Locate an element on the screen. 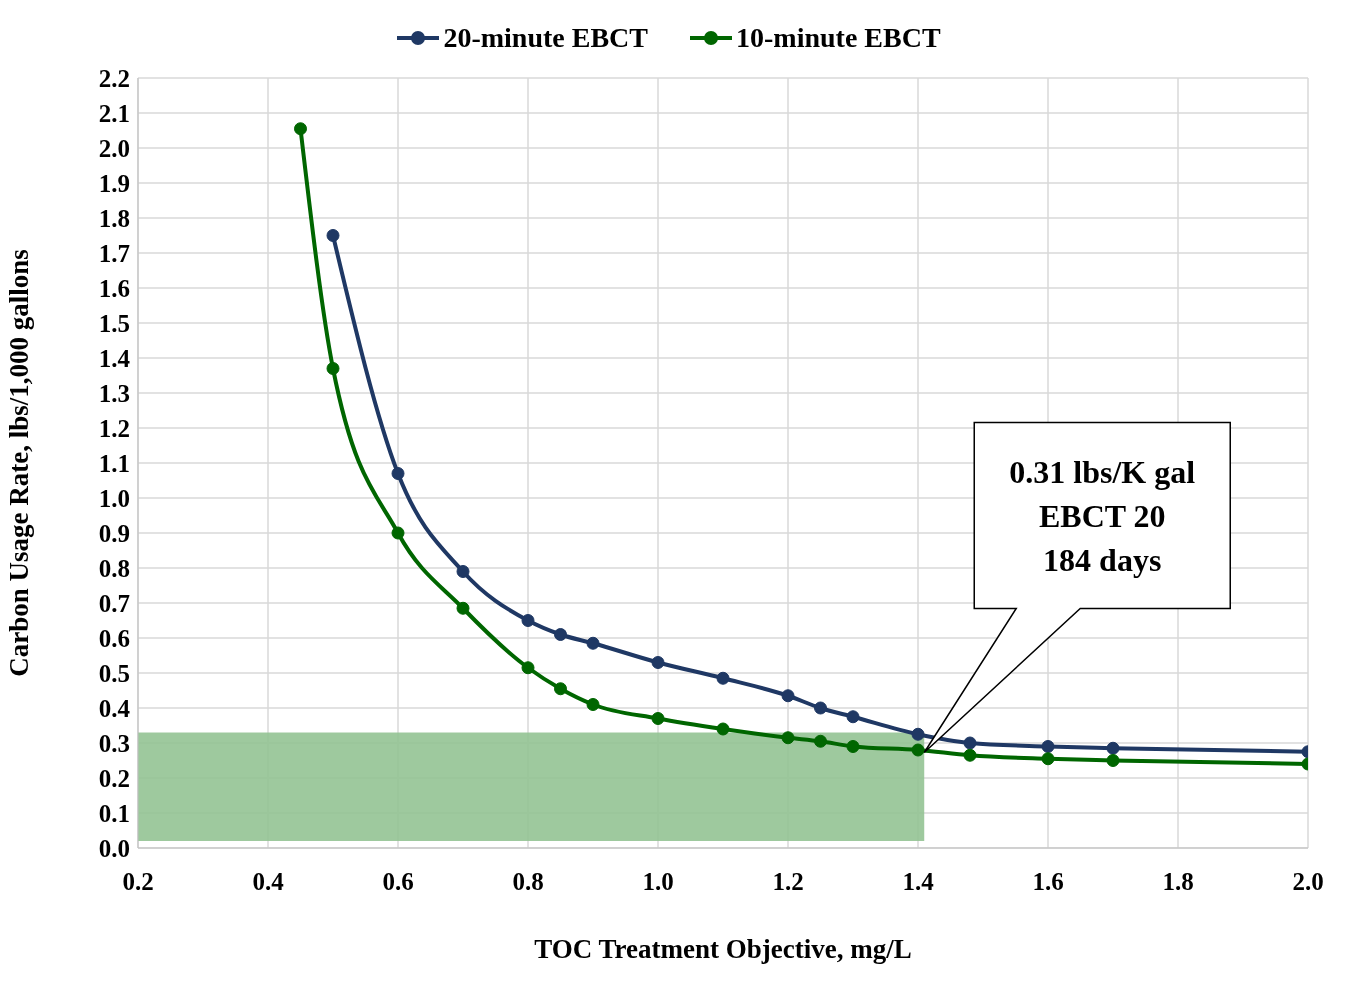 The width and height of the screenshot is (1356, 992). y-tick-label: 0.3 is located at coordinates (114, 743).